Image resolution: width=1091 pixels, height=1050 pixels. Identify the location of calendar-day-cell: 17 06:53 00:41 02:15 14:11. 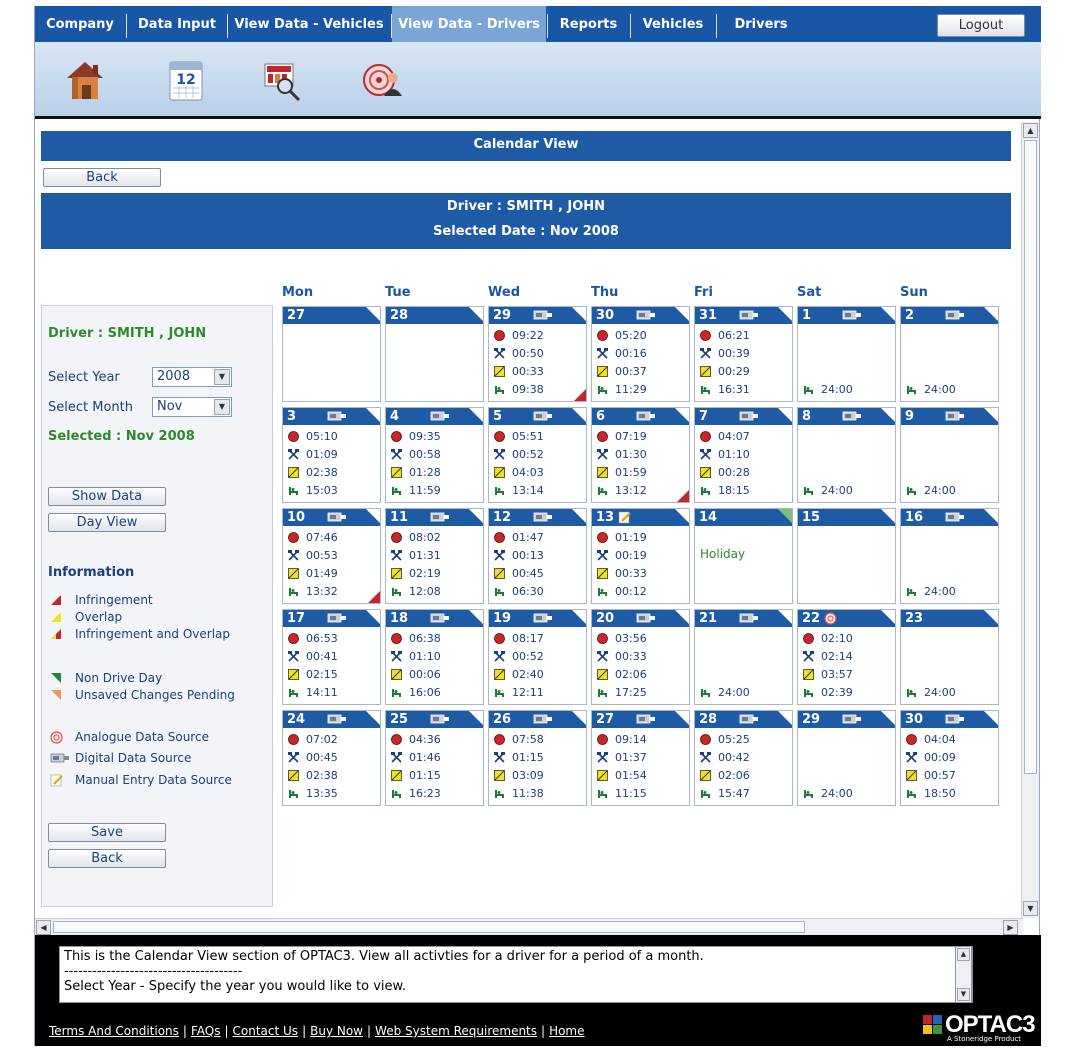
(331, 657).